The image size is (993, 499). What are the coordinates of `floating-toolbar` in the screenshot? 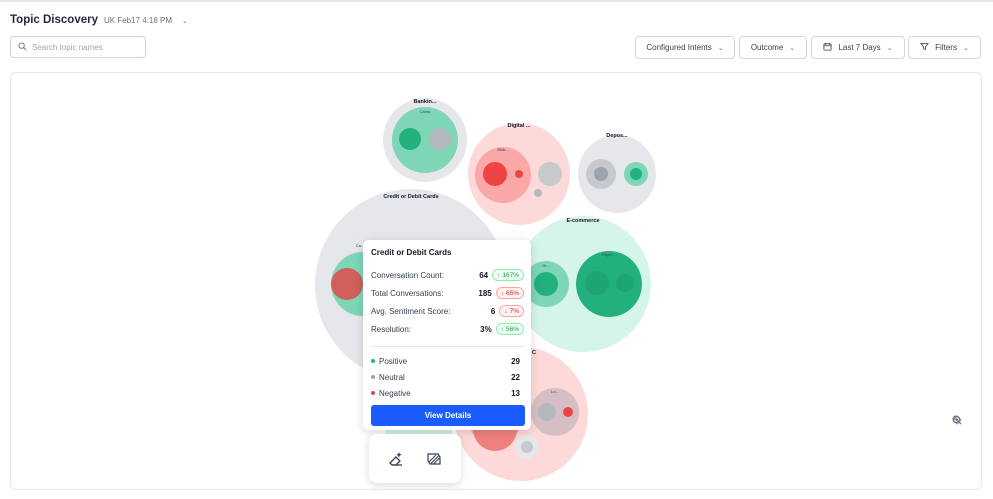 It's located at (415, 458).